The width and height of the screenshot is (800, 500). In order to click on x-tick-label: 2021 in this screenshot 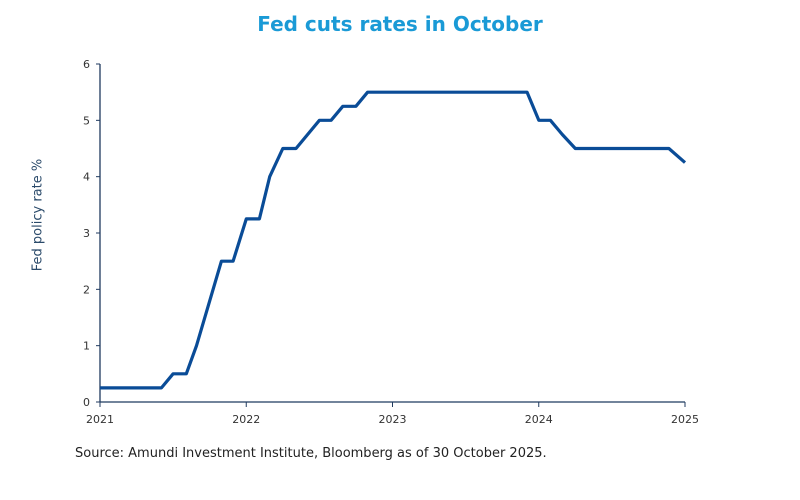, I will do `click(100, 419)`.